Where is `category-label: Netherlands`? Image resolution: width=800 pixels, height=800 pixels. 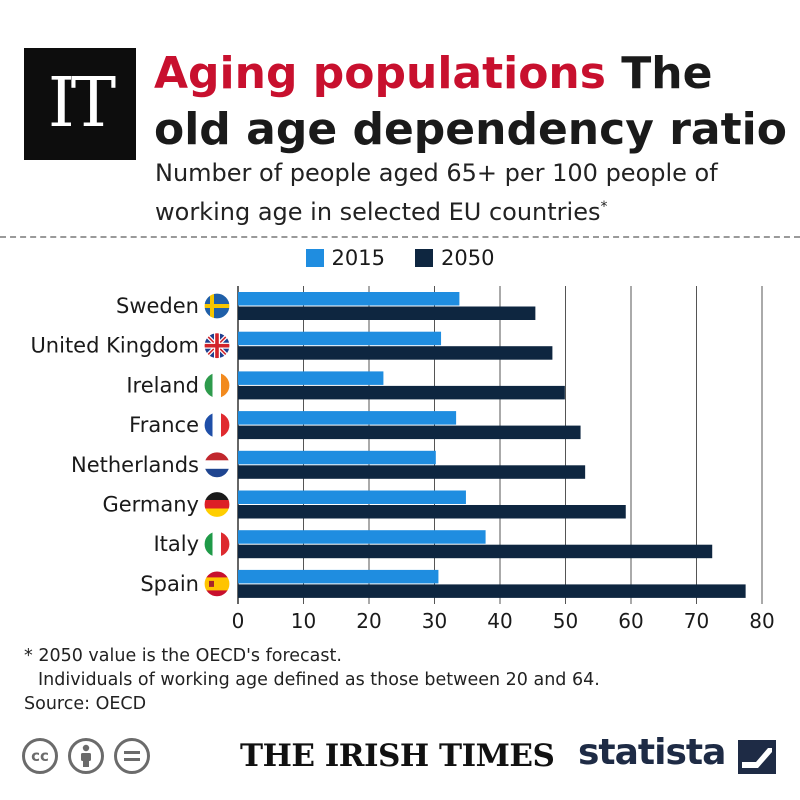
category-label: Netherlands is located at coordinates (135, 465).